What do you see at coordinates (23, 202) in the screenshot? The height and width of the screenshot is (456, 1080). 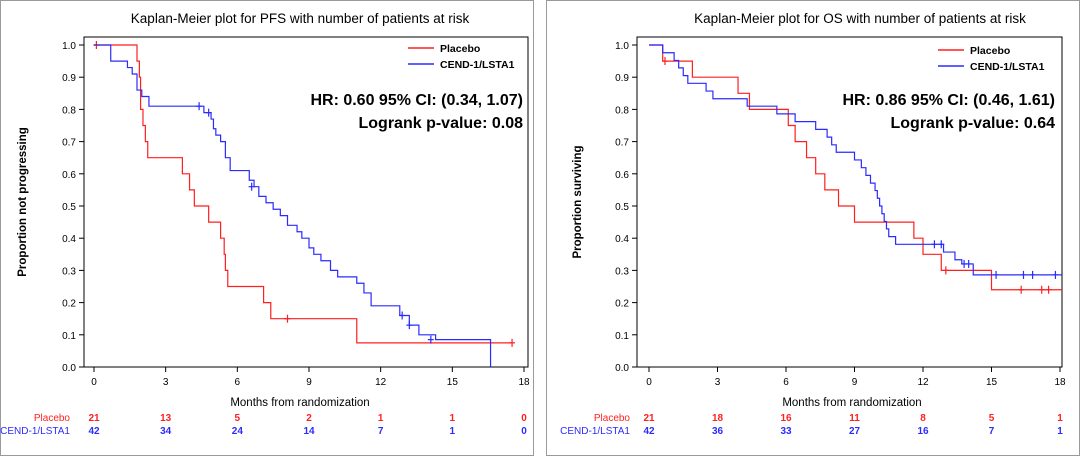 I see `y-axis-label: Proportion not progressing` at bounding box center [23, 202].